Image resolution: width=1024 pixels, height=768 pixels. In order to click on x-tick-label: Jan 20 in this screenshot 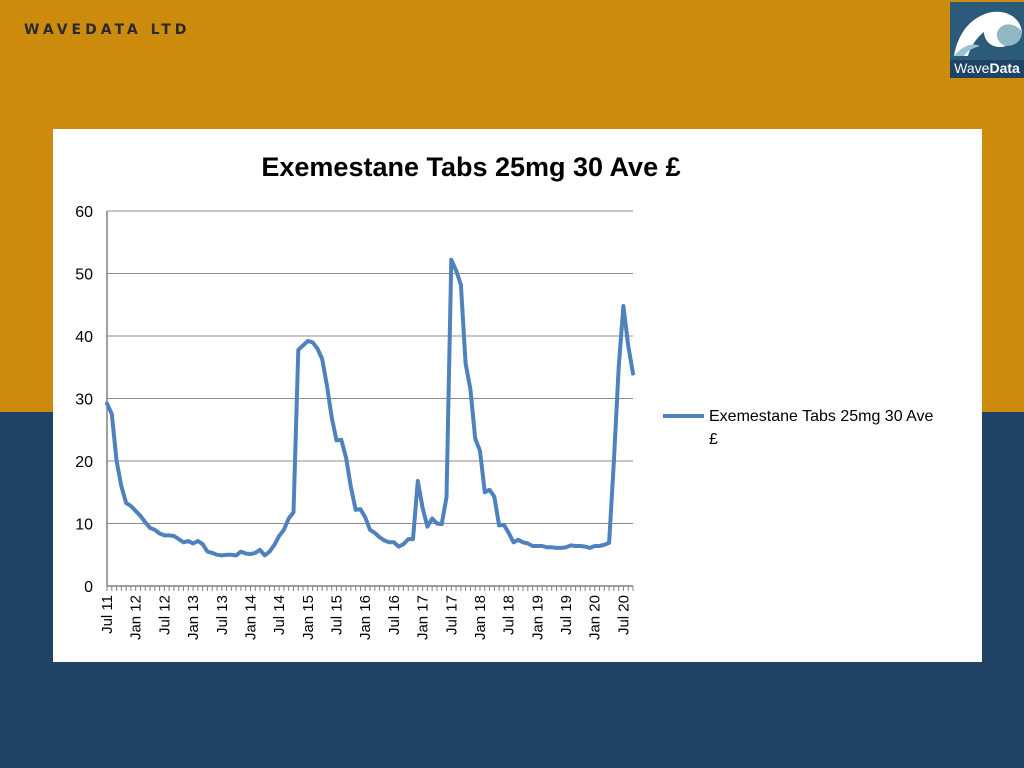, I will do `click(595, 617)`.